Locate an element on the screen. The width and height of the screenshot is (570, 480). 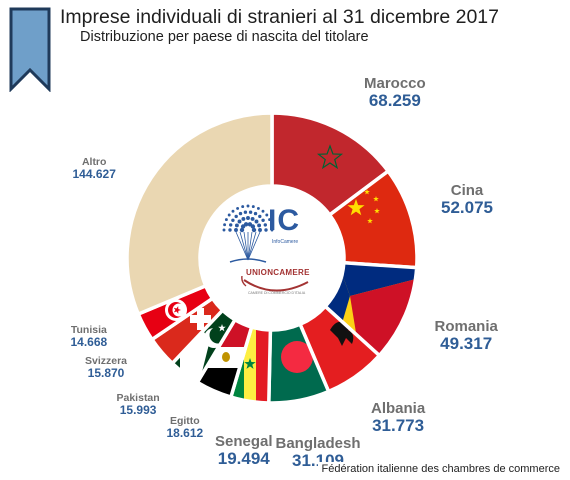
label-value: 144.627 is located at coordinates (94, 174).